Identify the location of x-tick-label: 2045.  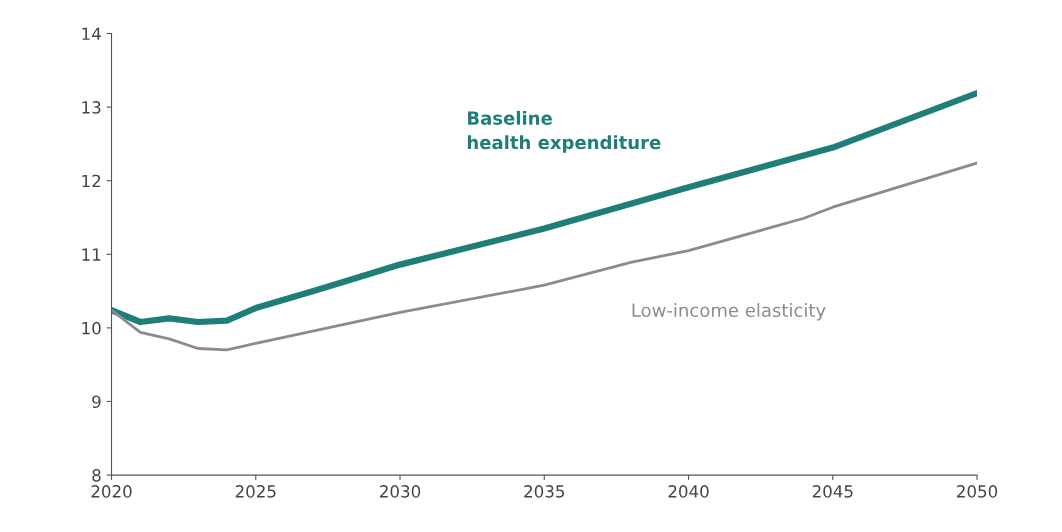
(832, 491).